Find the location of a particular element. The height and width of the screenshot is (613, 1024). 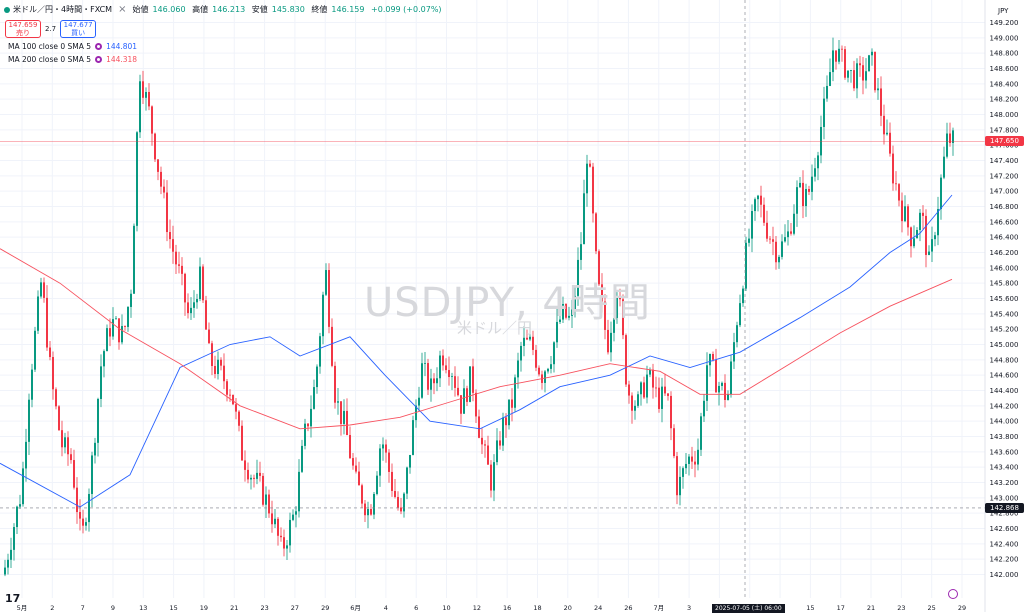

tradingview-logo: 𝟭𝟳 is located at coordinates (13, 598).